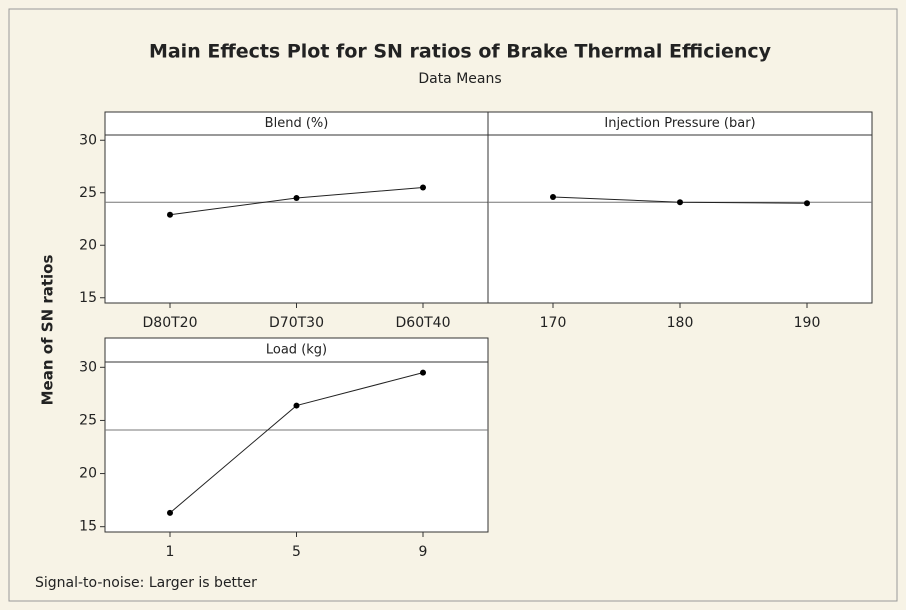 Image resolution: width=906 pixels, height=614 pixels. What do you see at coordinates (296, 350) in the screenshot?
I see `panel-title: Load (kg)` at bounding box center [296, 350].